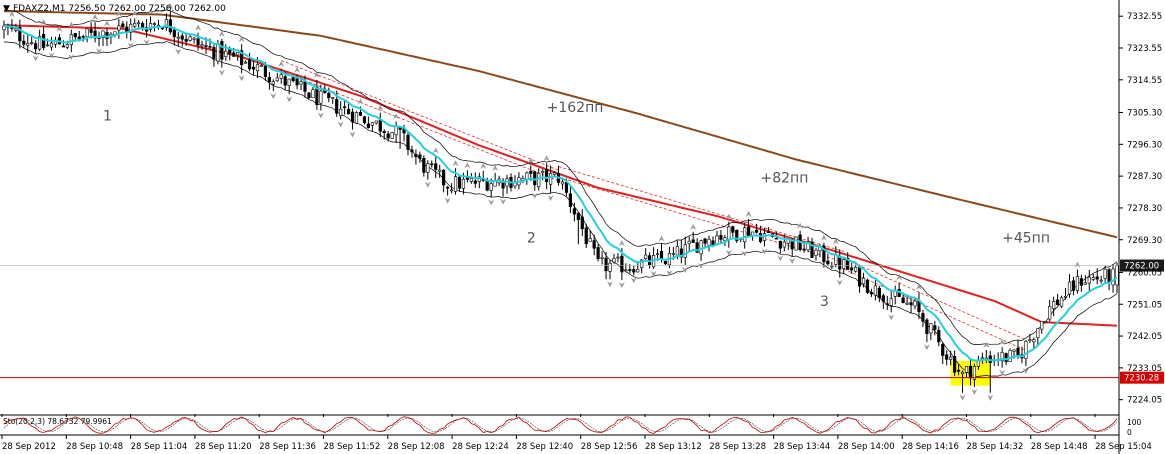 The height and width of the screenshot is (454, 1165). What do you see at coordinates (223, 447) in the screenshot?
I see `time-tick-label: 28 Sep 11:20` at bounding box center [223, 447].